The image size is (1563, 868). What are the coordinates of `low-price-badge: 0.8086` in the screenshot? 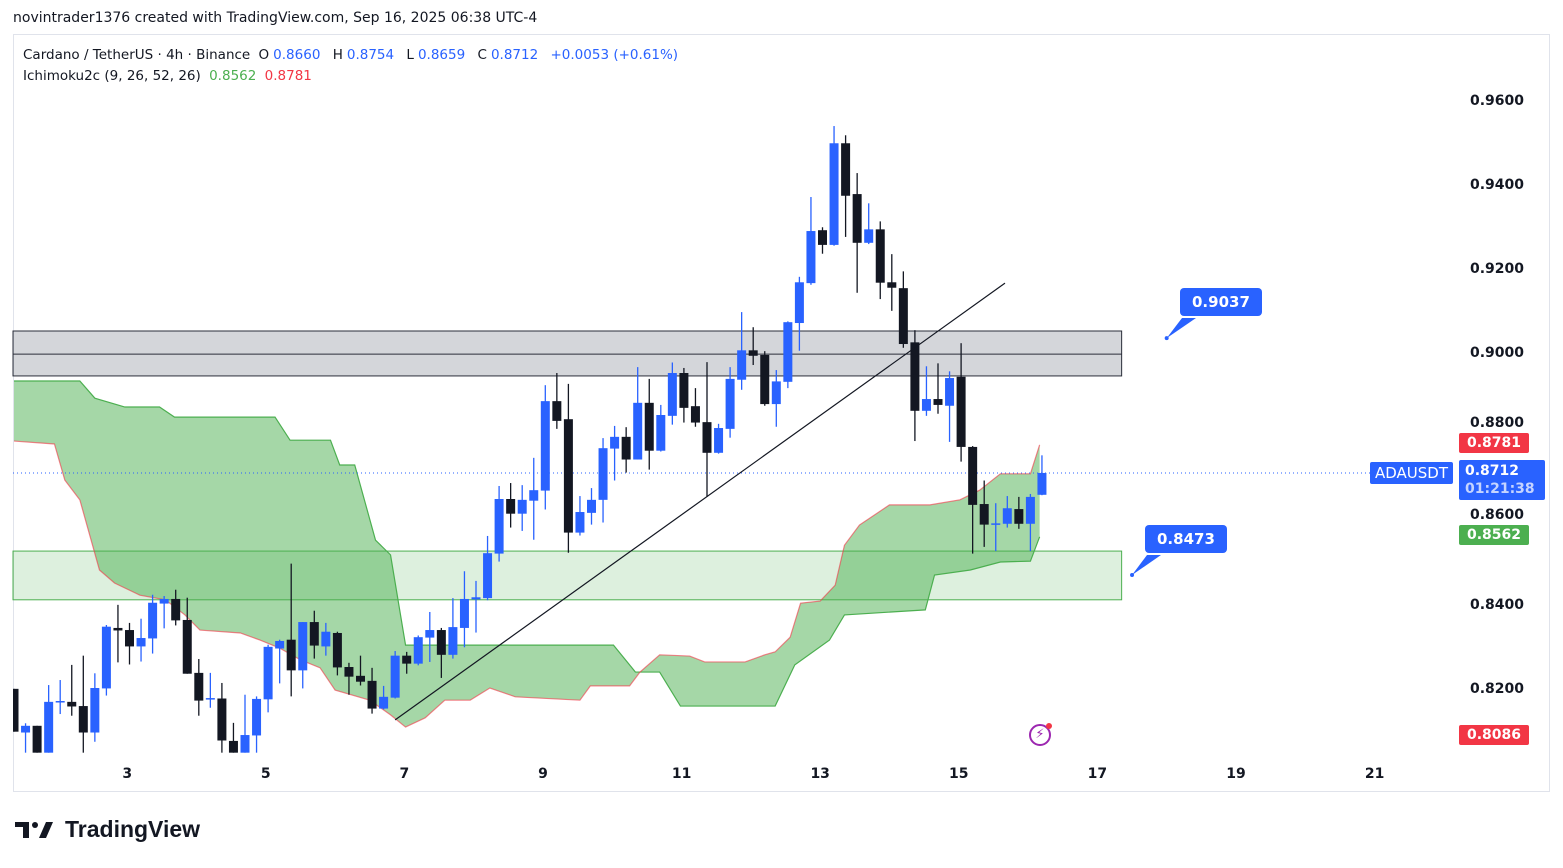 It's located at (1494, 734).